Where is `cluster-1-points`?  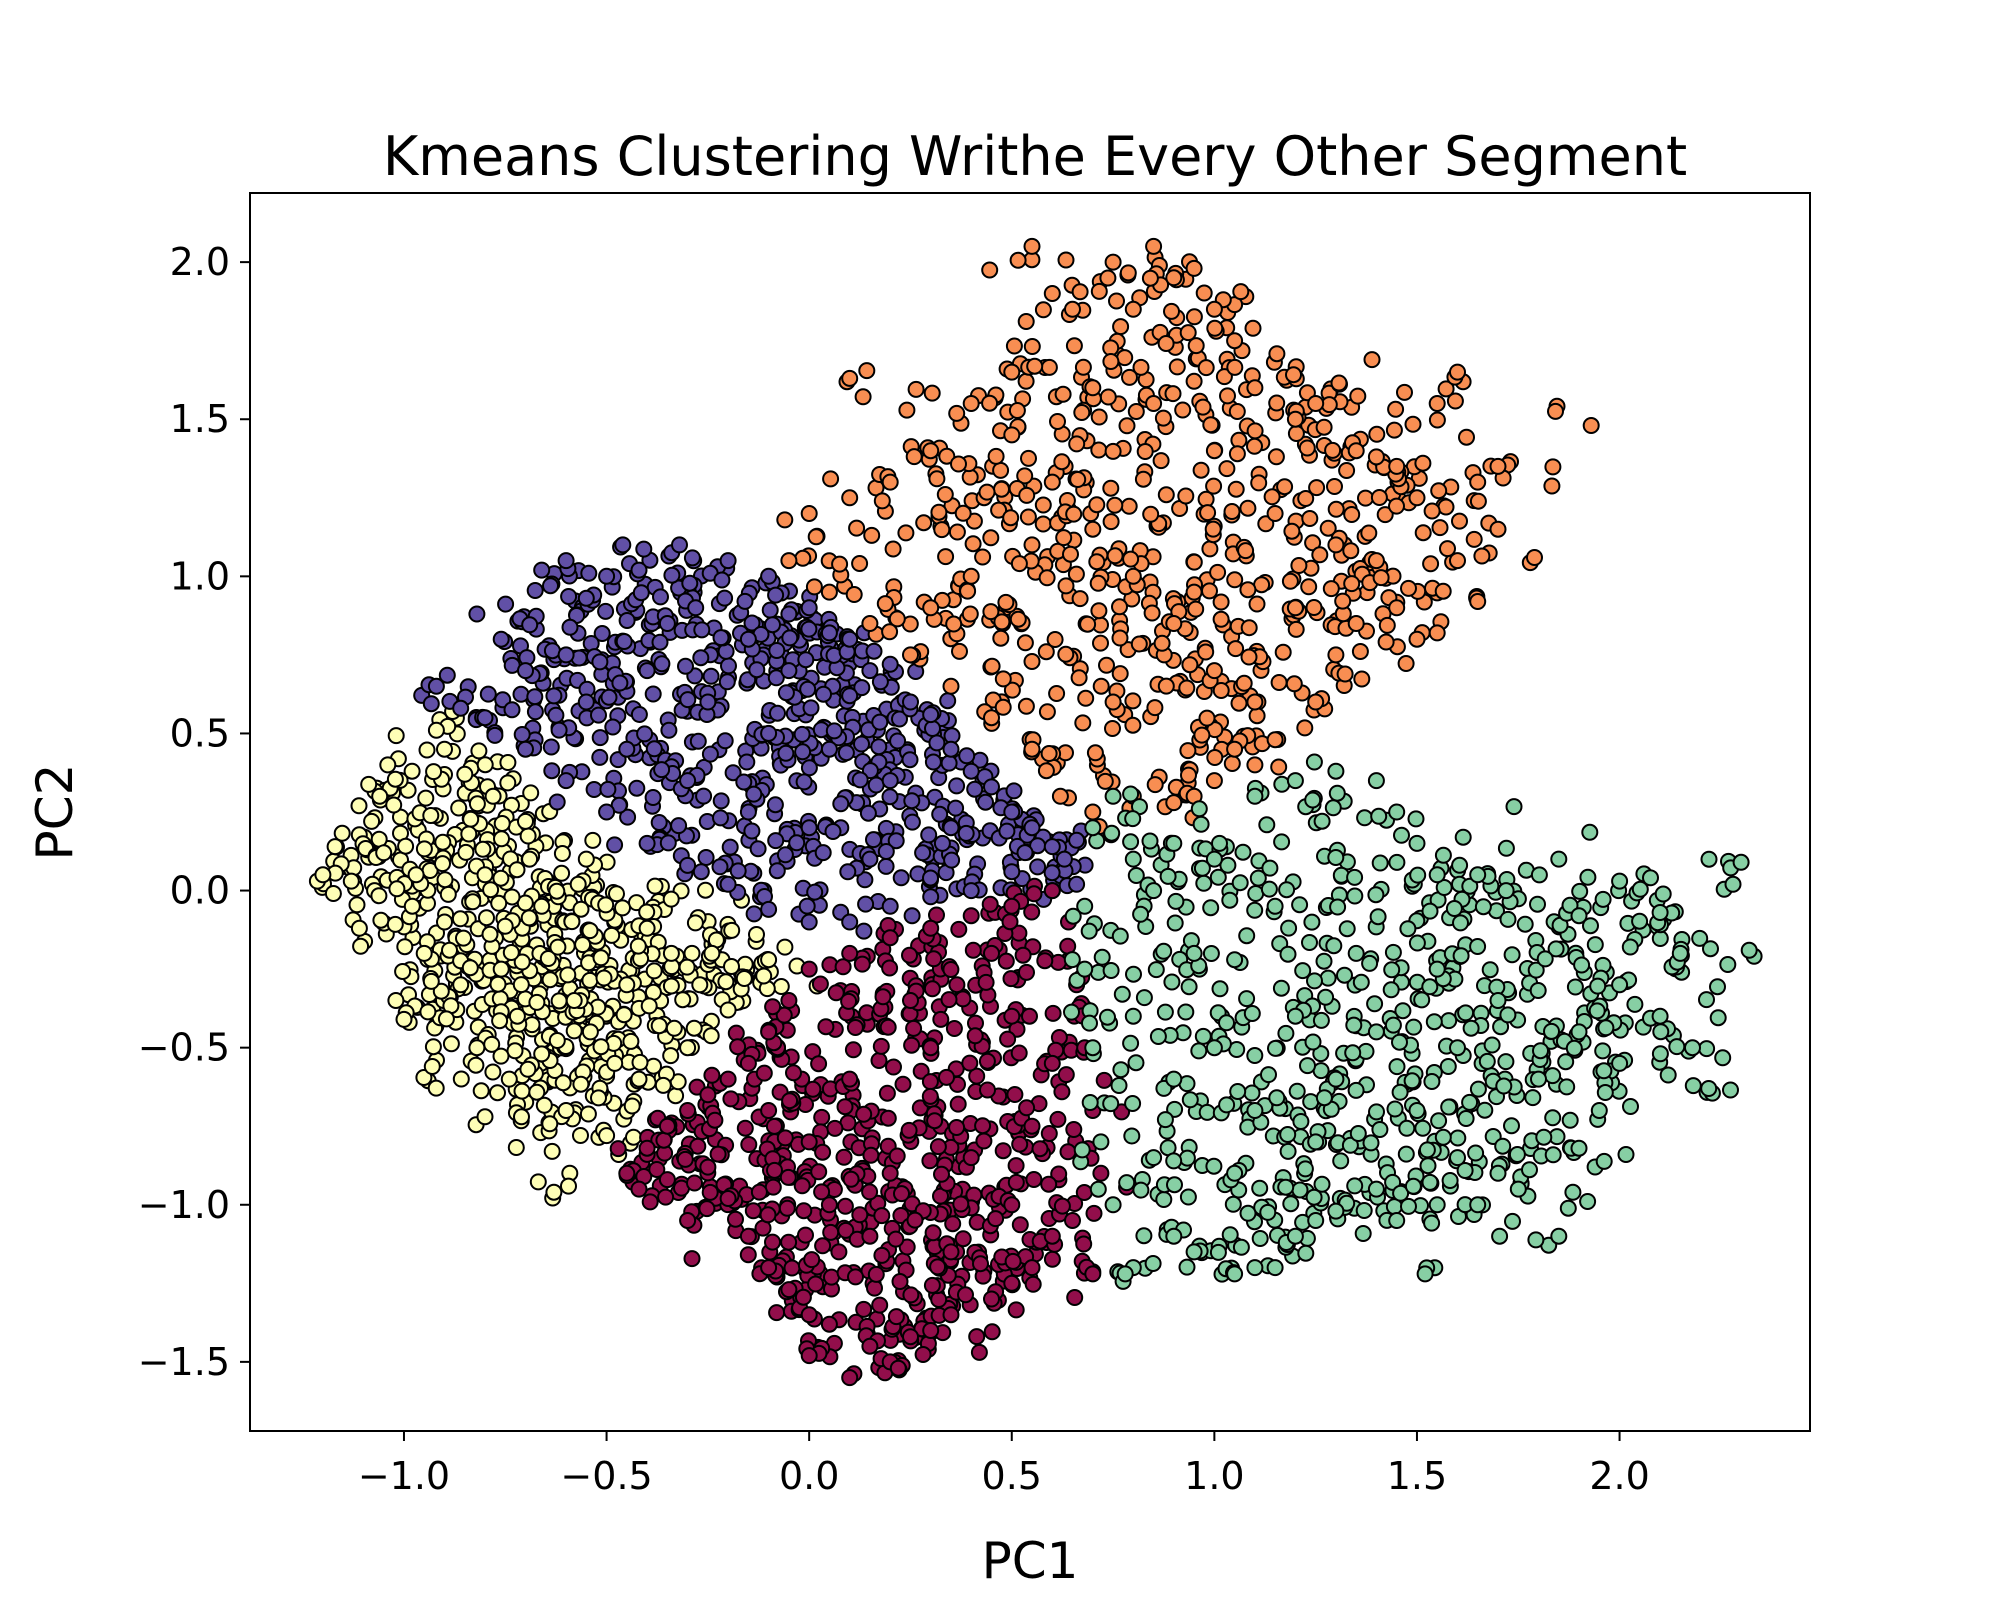
cluster-1-points is located at coordinates (753, 738).